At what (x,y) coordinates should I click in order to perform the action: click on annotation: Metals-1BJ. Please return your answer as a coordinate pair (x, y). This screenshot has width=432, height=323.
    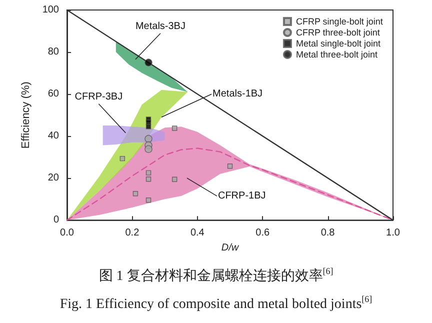
    Looking at the image, I should click on (237, 94).